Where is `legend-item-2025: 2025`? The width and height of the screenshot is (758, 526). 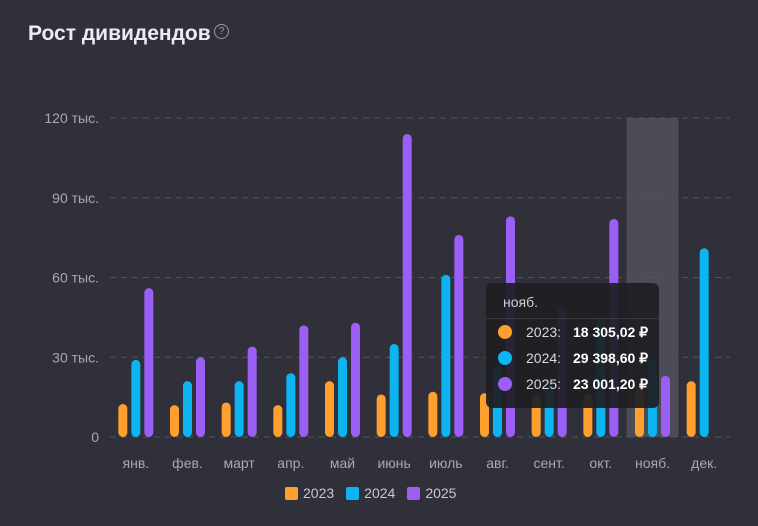
legend-item-2025: 2025 is located at coordinates (431, 493).